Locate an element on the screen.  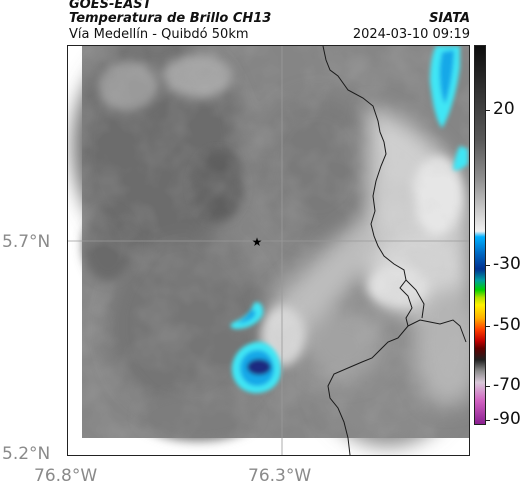
lat-tick-label: 5.2°N is located at coordinates (26, 454).